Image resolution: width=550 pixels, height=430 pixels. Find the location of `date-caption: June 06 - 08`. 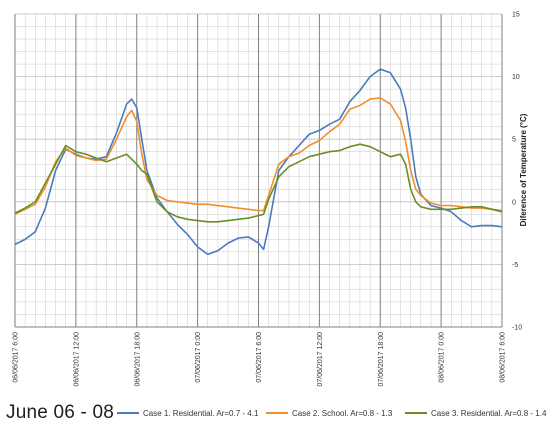

date-caption: June 06 - 08 is located at coordinates (60, 412).